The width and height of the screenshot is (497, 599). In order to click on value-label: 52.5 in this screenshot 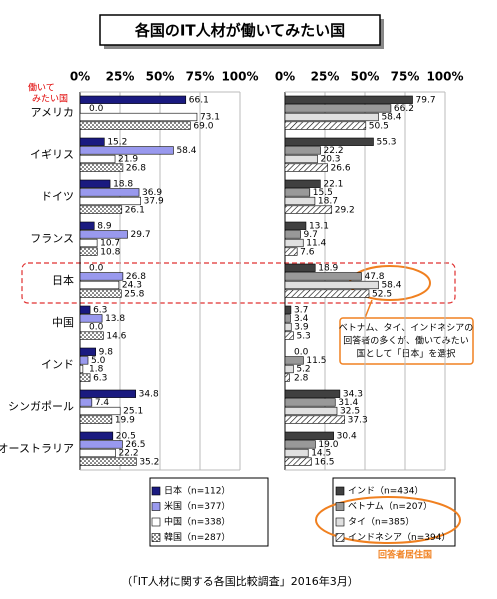, I will do `click(382, 294)`.